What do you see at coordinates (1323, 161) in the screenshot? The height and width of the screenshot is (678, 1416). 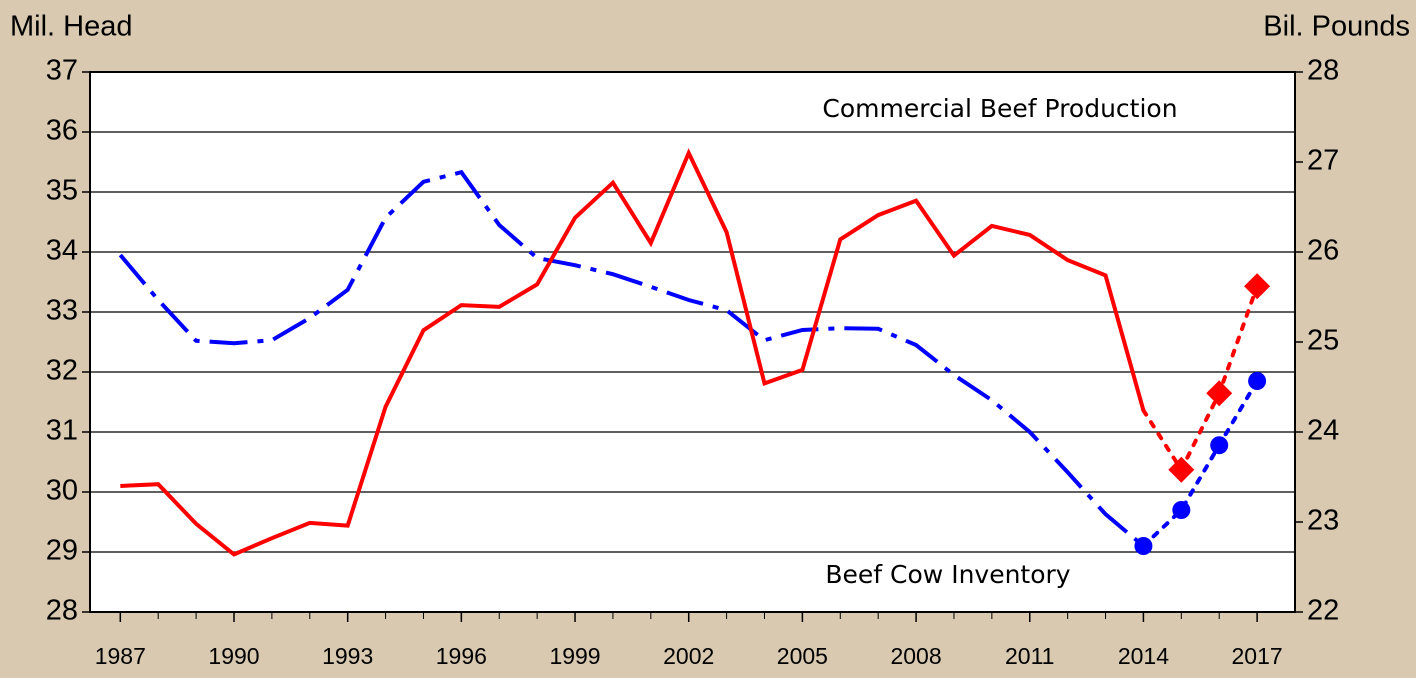 I see `y2-tick-label: 27` at bounding box center [1323, 161].